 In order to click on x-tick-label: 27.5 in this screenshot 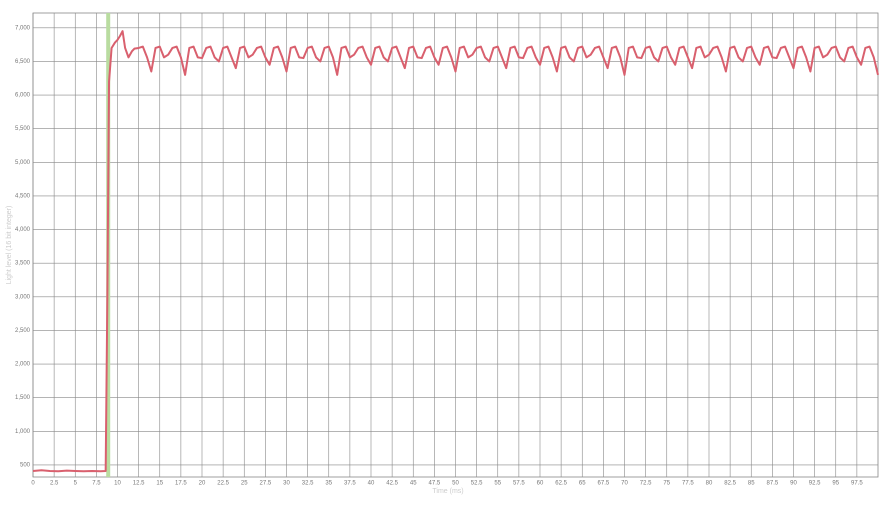, I will do `click(266, 484)`.